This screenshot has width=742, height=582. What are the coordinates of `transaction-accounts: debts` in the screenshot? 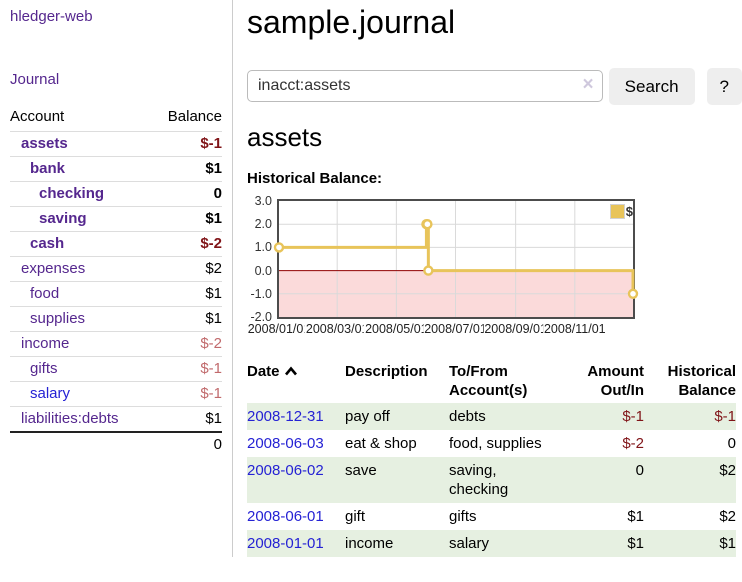 It's located at (467, 416).